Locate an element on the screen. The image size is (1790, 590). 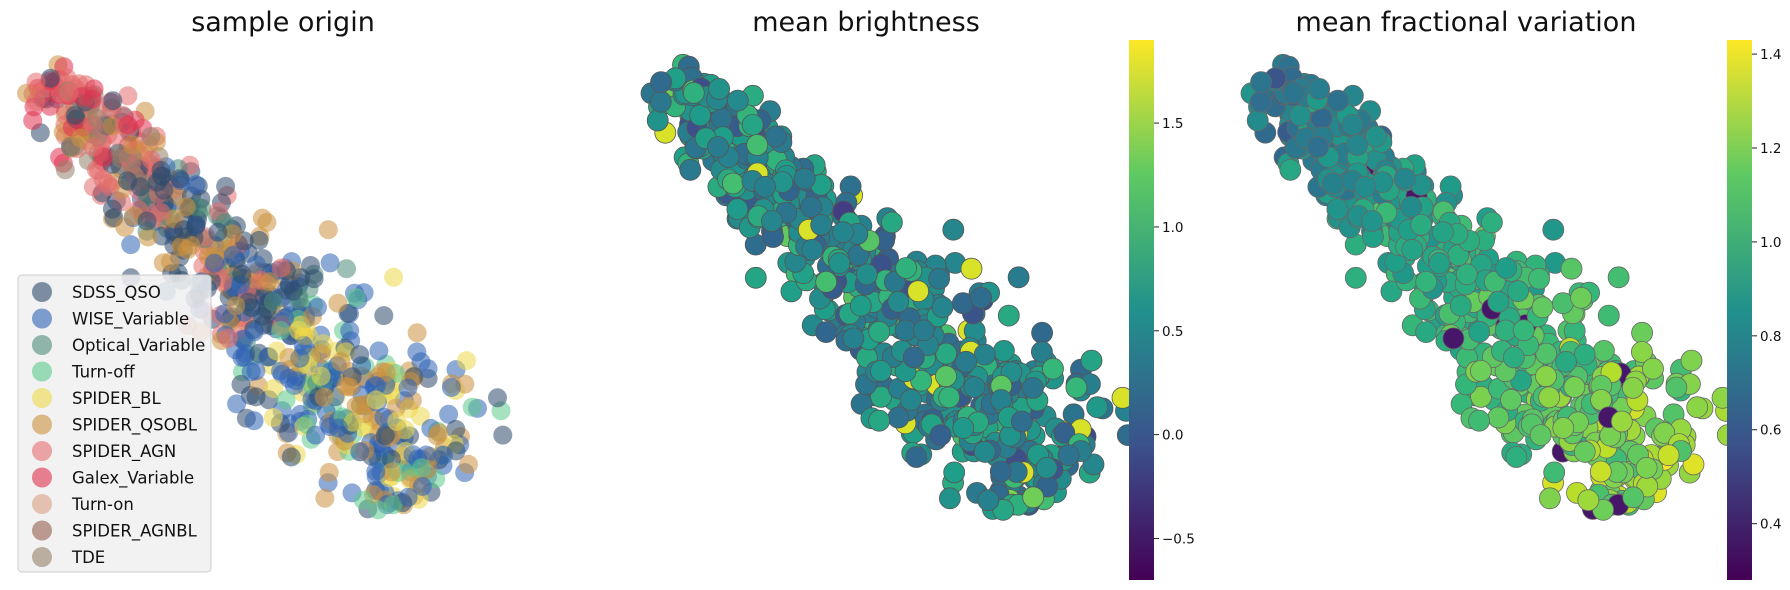
colorbar-tick-label: 1.2 is located at coordinates (1770, 149).